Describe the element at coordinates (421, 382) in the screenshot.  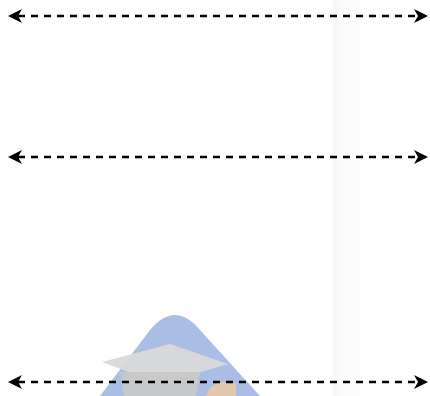
I see `arrow-3-right-head` at that location.